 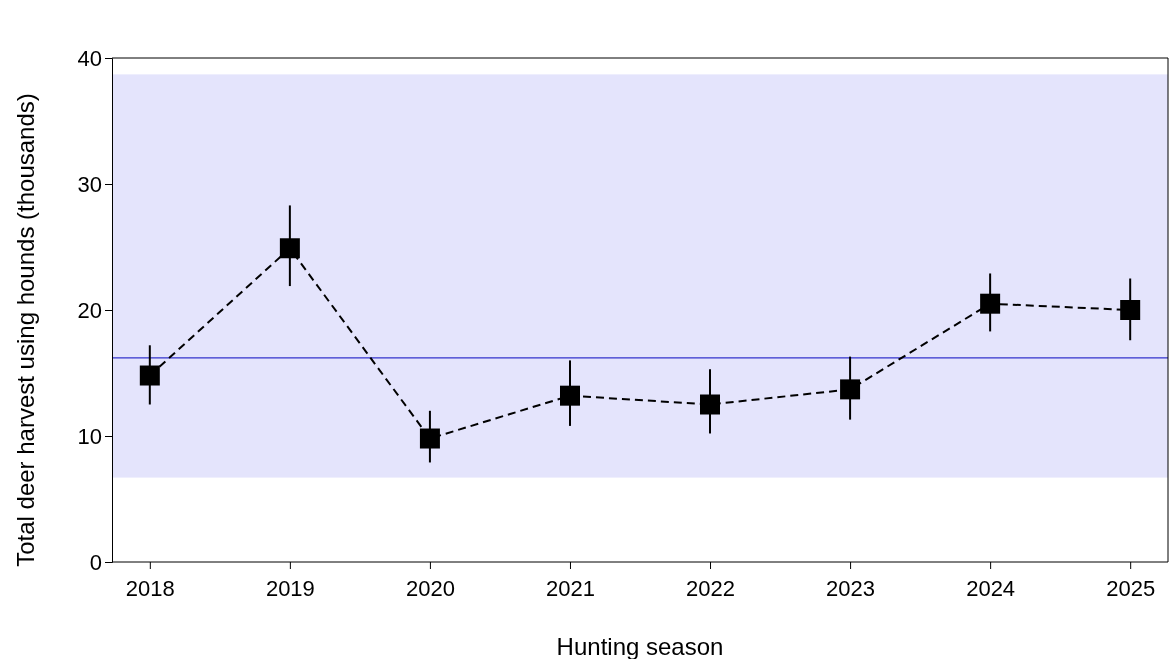 I want to click on y-tick-label: 10, so click(x=89, y=436).